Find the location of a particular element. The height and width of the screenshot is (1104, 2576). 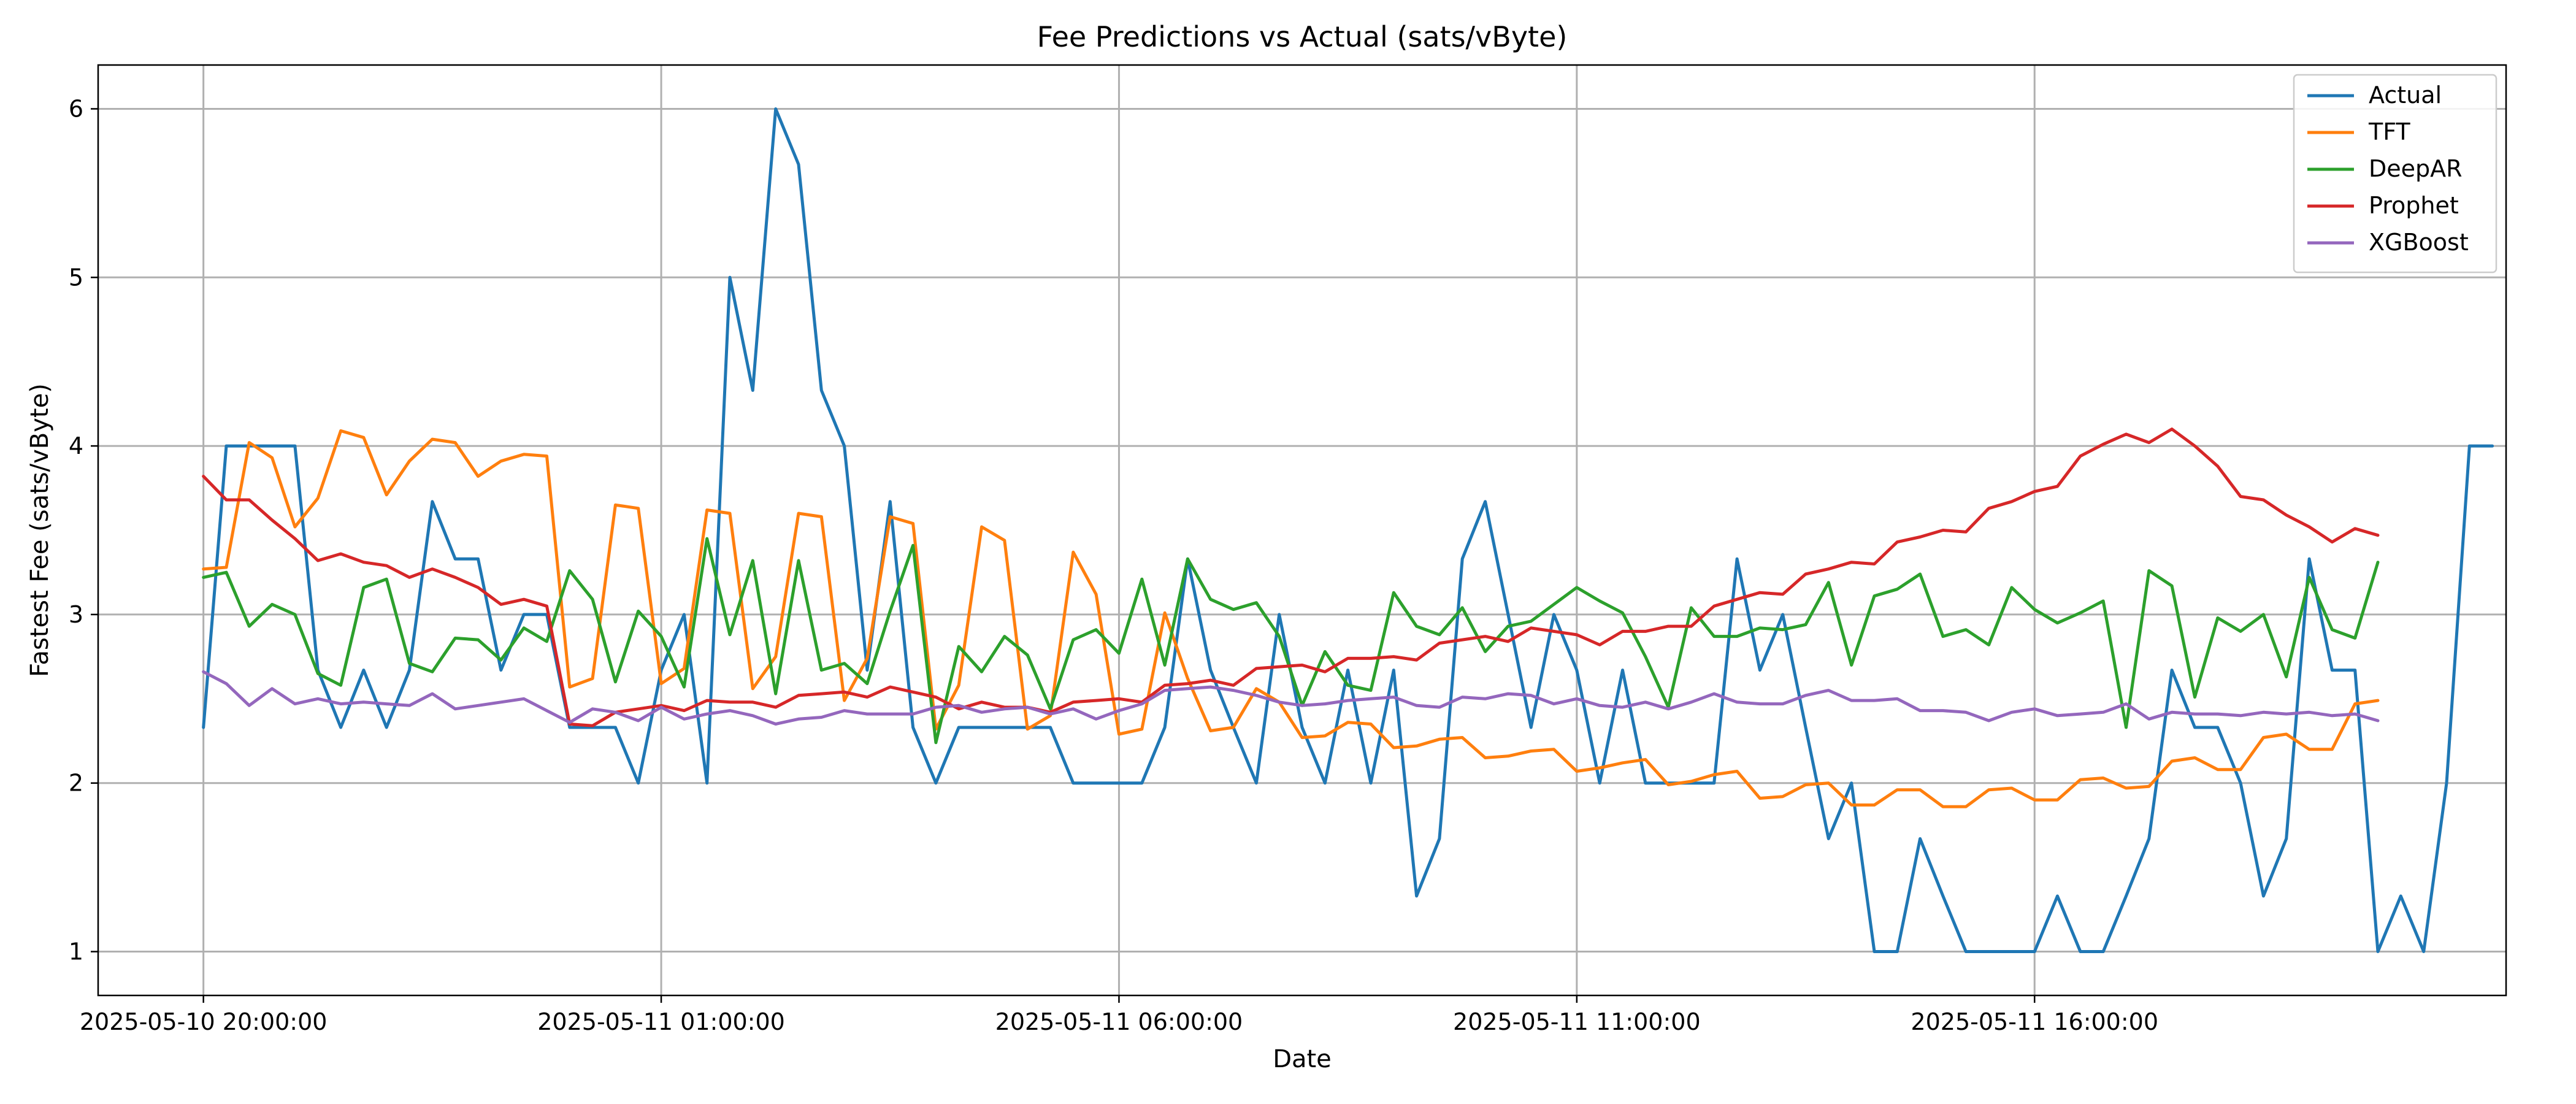

chart-title: Fee Predictions vs Actual (sats/vByte) is located at coordinates (1302, 36).